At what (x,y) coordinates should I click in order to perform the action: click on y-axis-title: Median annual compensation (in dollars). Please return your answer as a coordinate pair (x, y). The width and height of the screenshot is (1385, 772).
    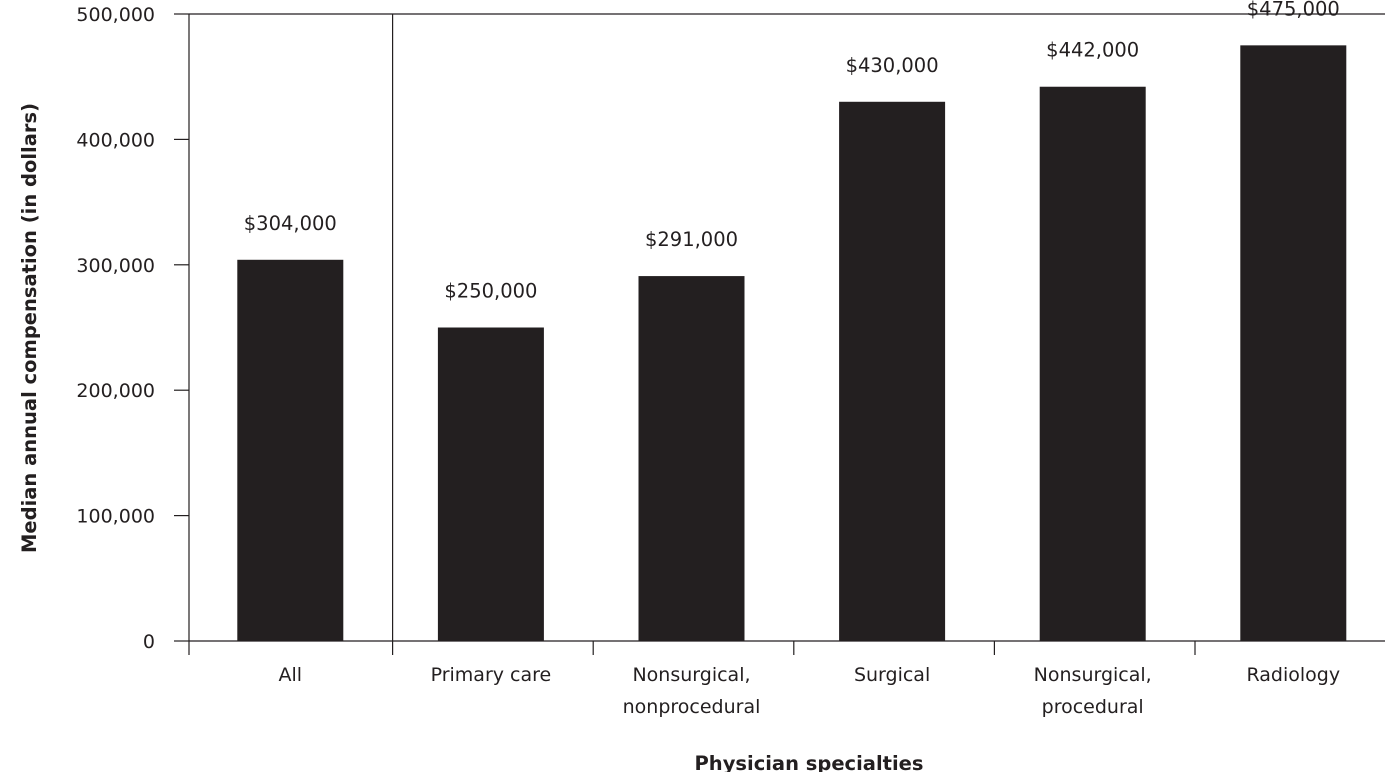
    Looking at the image, I should click on (29, 328).